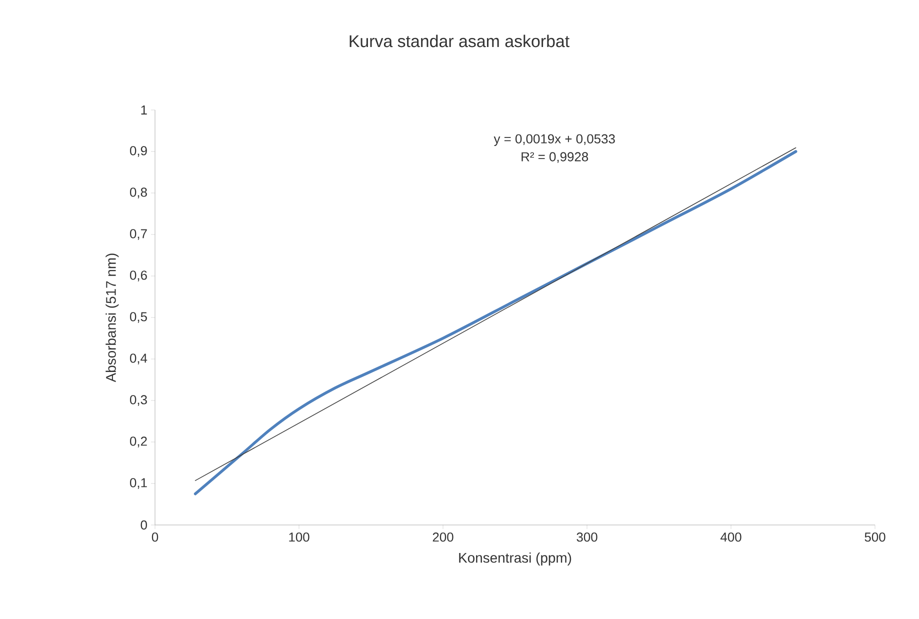  Describe the element at coordinates (112, 318) in the screenshot. I see `y-axis-title: Absorbansi (517 nm)` at that location.